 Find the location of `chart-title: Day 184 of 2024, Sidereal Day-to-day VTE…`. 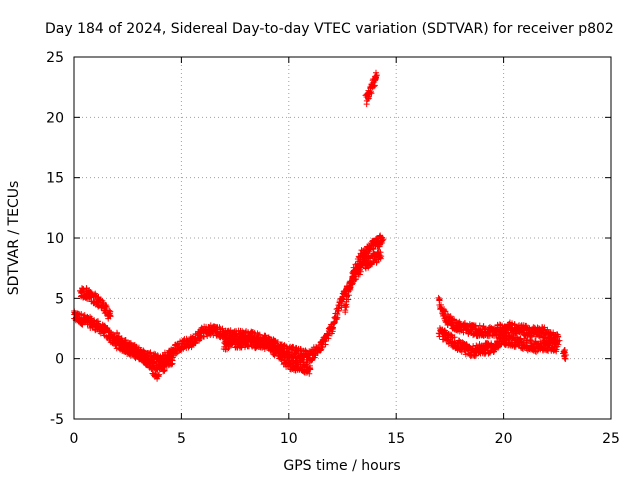

chart-title: Day 184 of 2024, Sidereal Day-to-day VTE… is located at coordinates (329, 29).